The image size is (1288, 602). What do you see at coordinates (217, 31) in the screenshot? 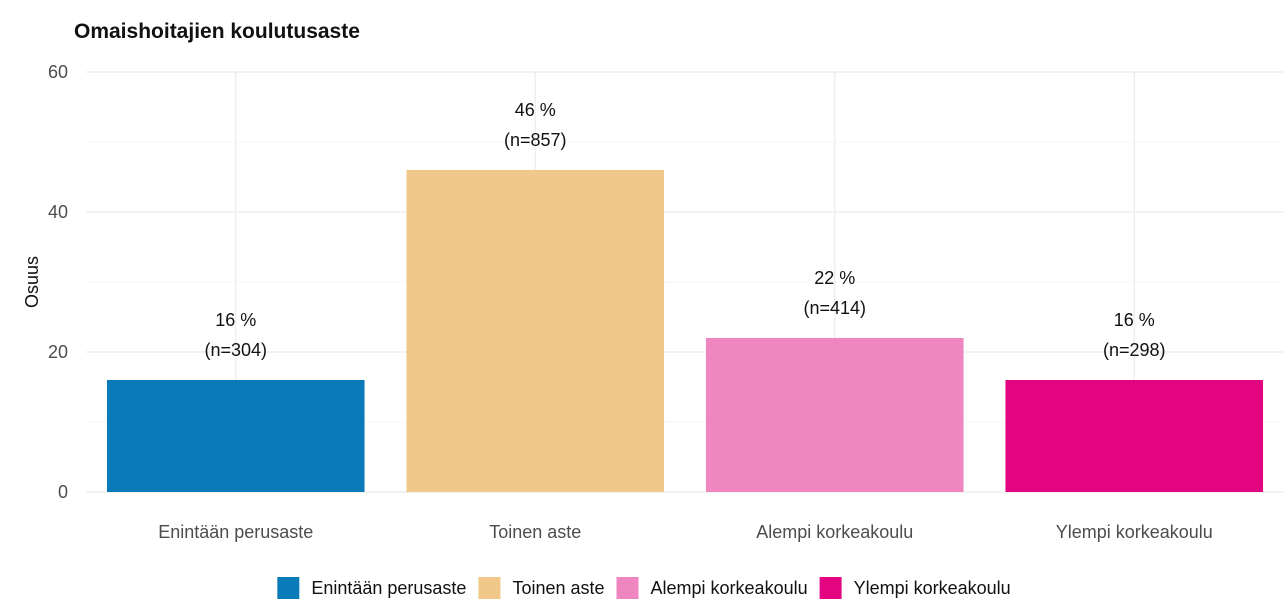
I see `chart-title: Omaishoitajien koulutusaste` at bounding box center [217, 31].